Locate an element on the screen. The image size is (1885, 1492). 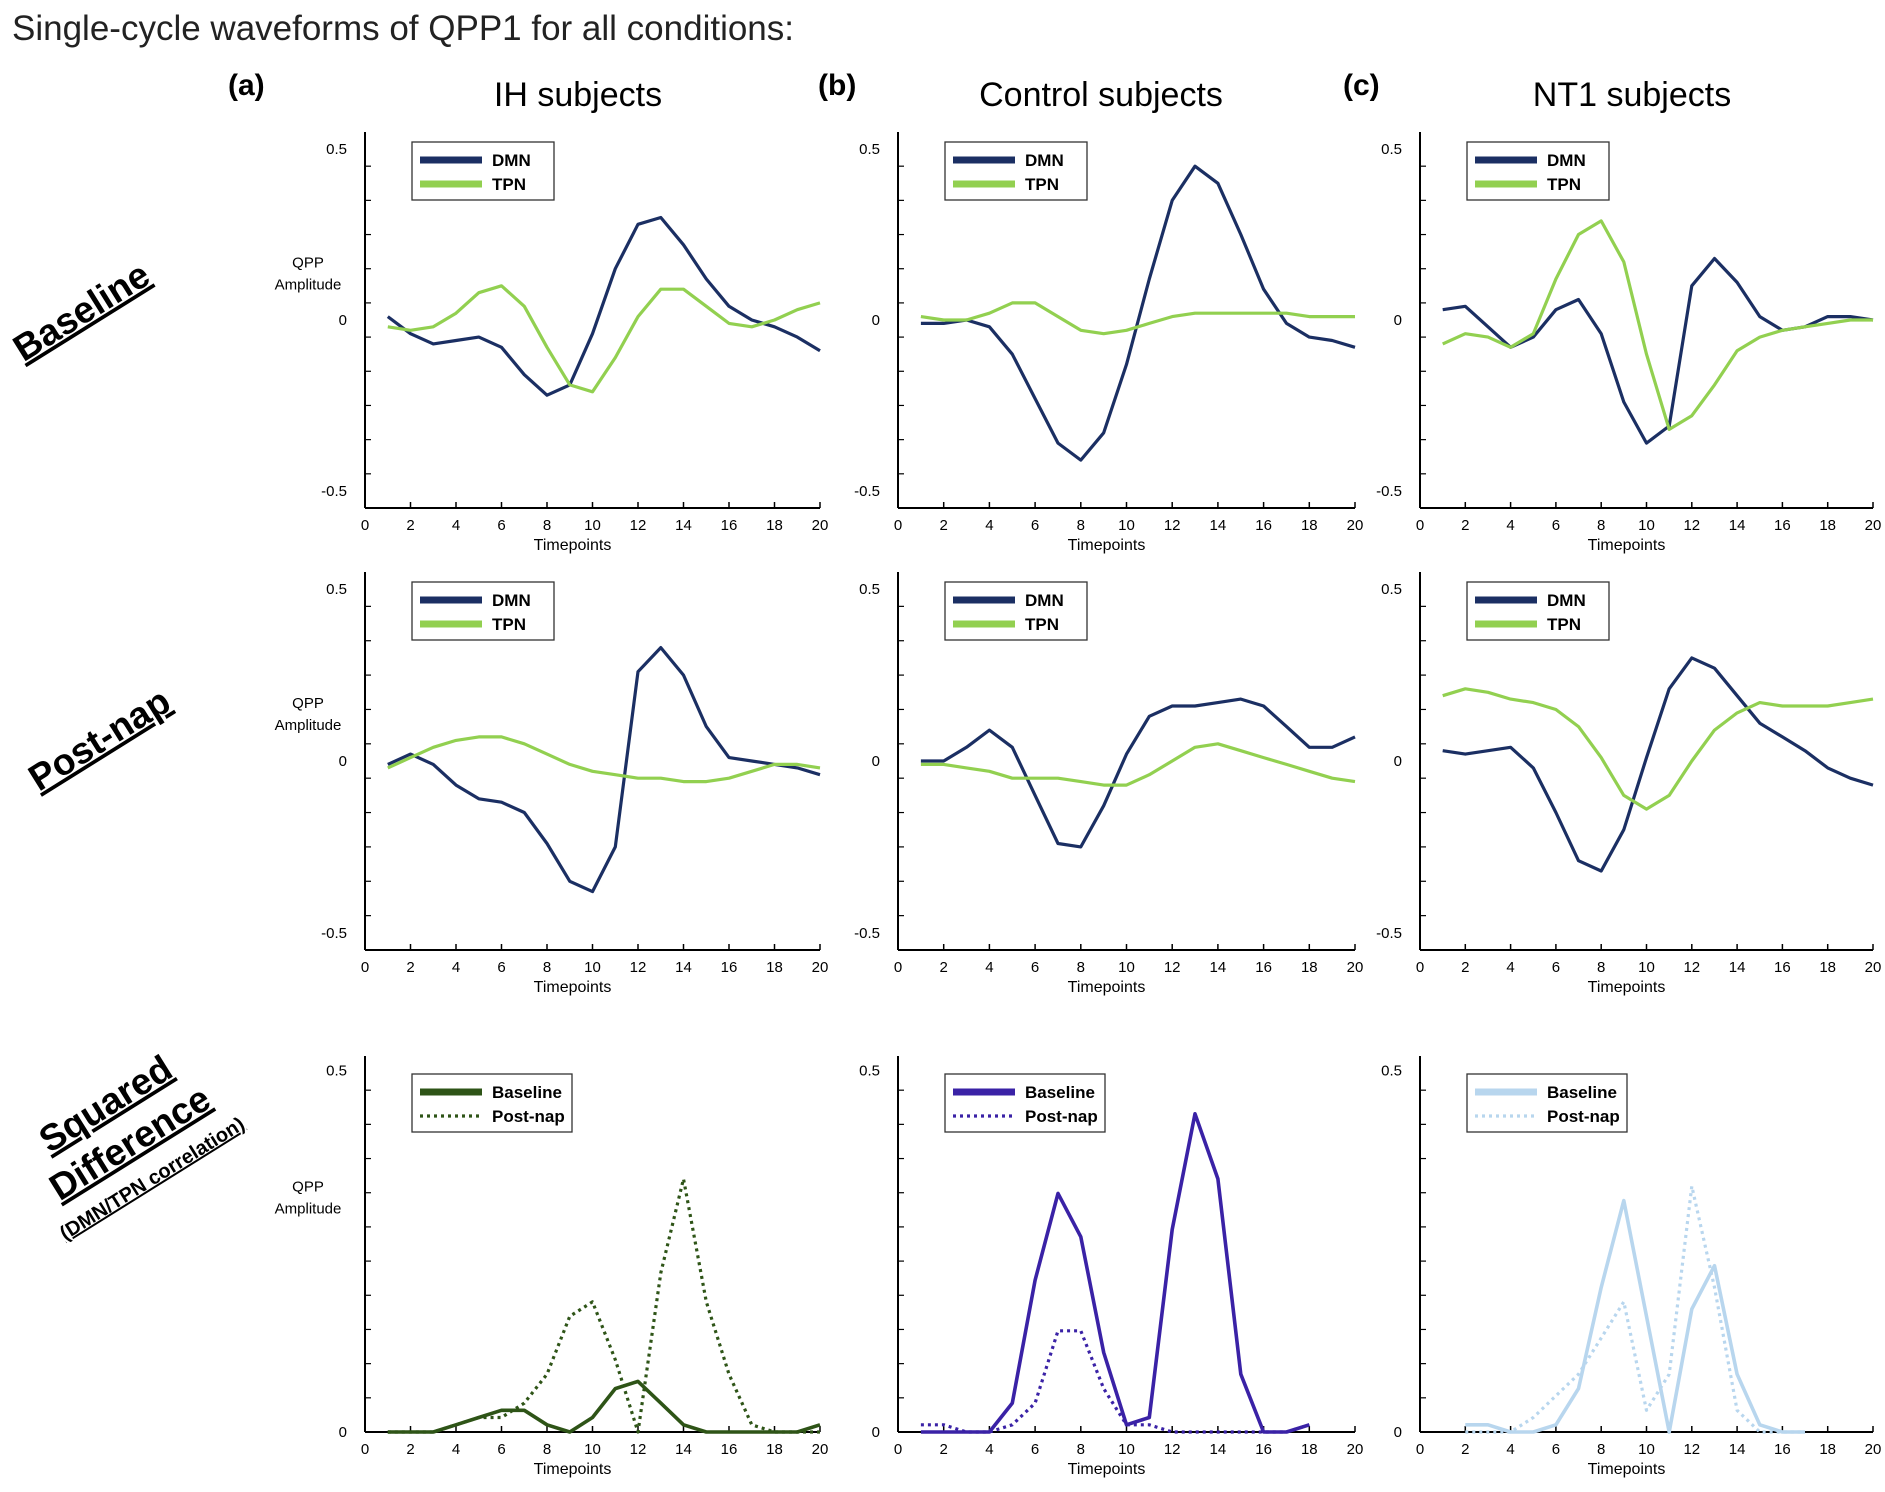
y-axis-label-line1: QPP is located at coordinates (308, 703).